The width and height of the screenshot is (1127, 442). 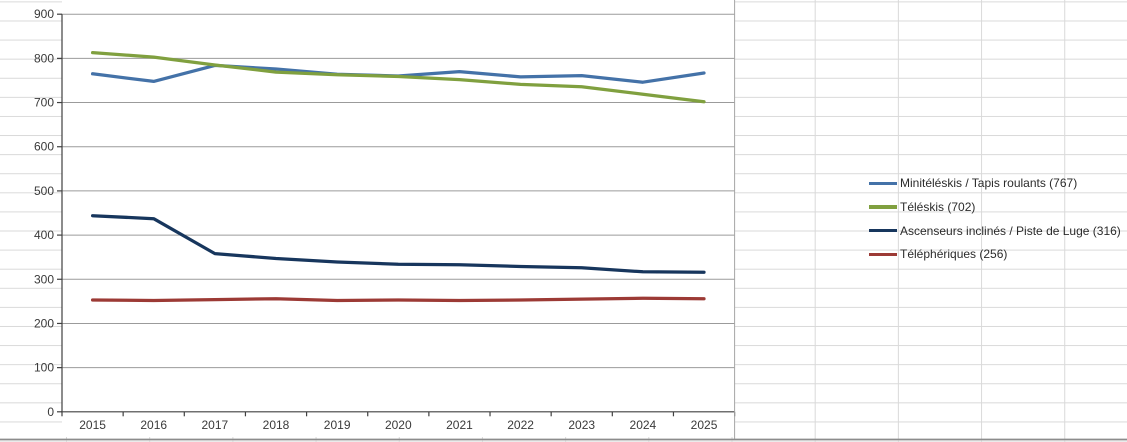 I want to click on y-tick-label: 800, so click(x=44, y=58).